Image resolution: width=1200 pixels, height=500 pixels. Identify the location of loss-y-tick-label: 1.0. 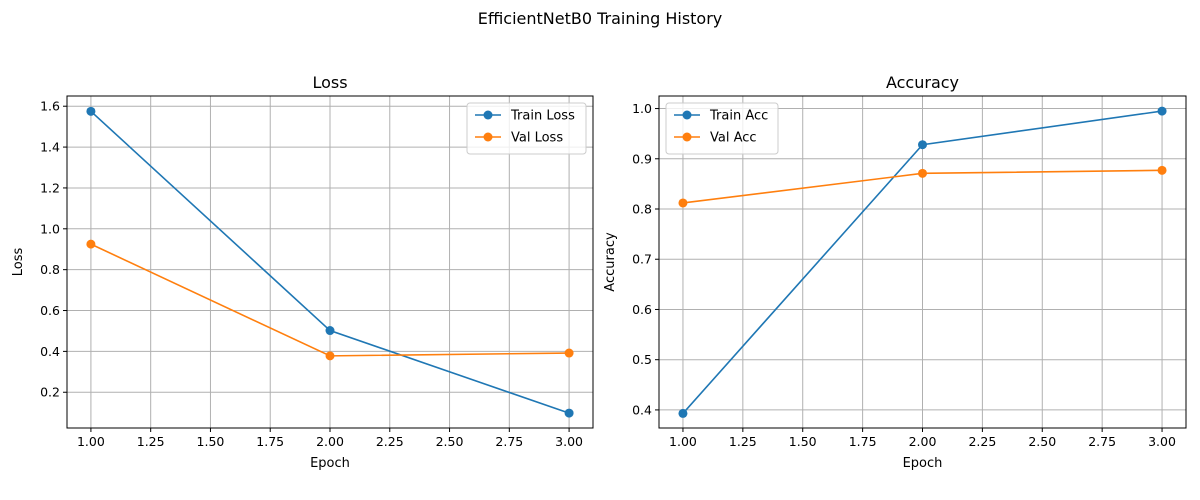
(50, 228).